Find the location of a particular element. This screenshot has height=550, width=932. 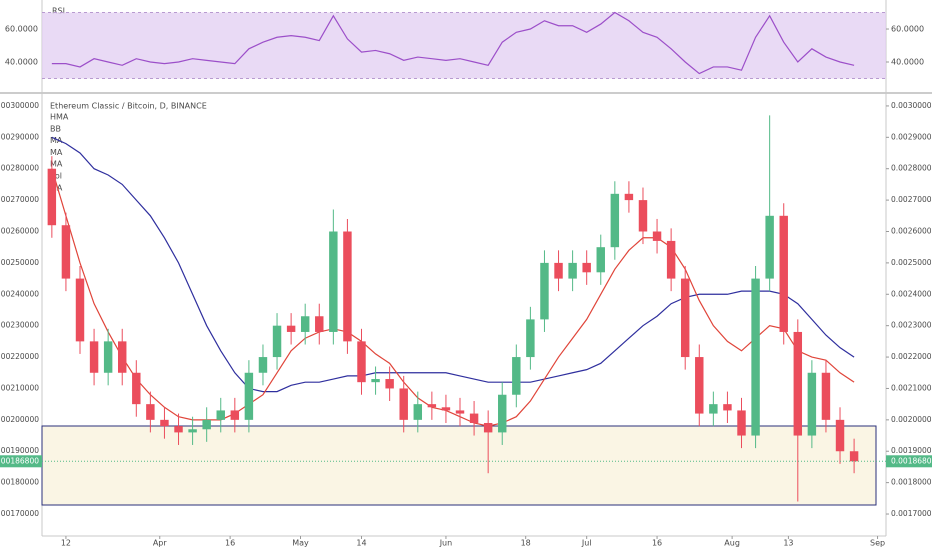

x-tick-label: 18 is located at coordinates (526, 543).